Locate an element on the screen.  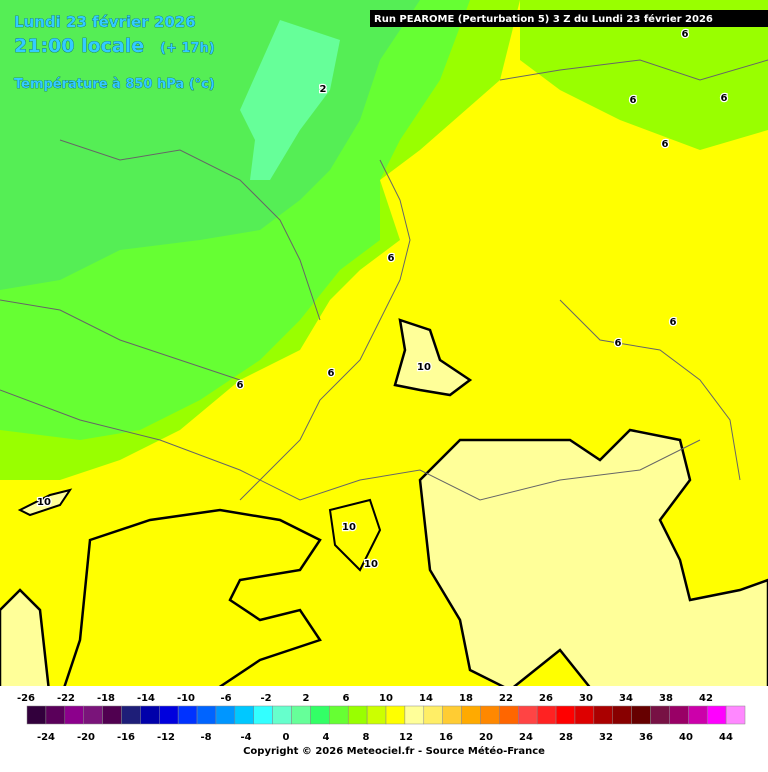
scale-label: 4 is located at coordinates (326, 737).